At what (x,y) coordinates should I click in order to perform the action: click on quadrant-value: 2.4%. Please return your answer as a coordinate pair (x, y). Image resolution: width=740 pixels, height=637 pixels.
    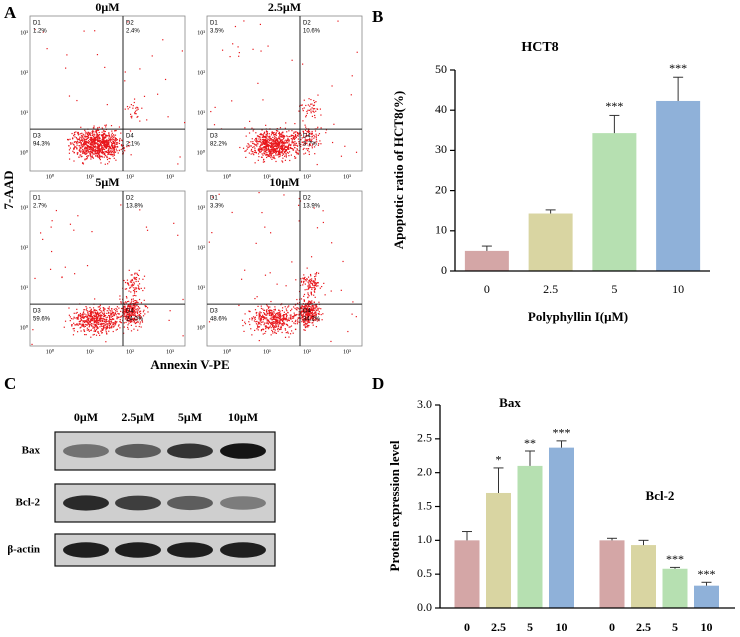
    Looking at the image, I should click on (133, 32).